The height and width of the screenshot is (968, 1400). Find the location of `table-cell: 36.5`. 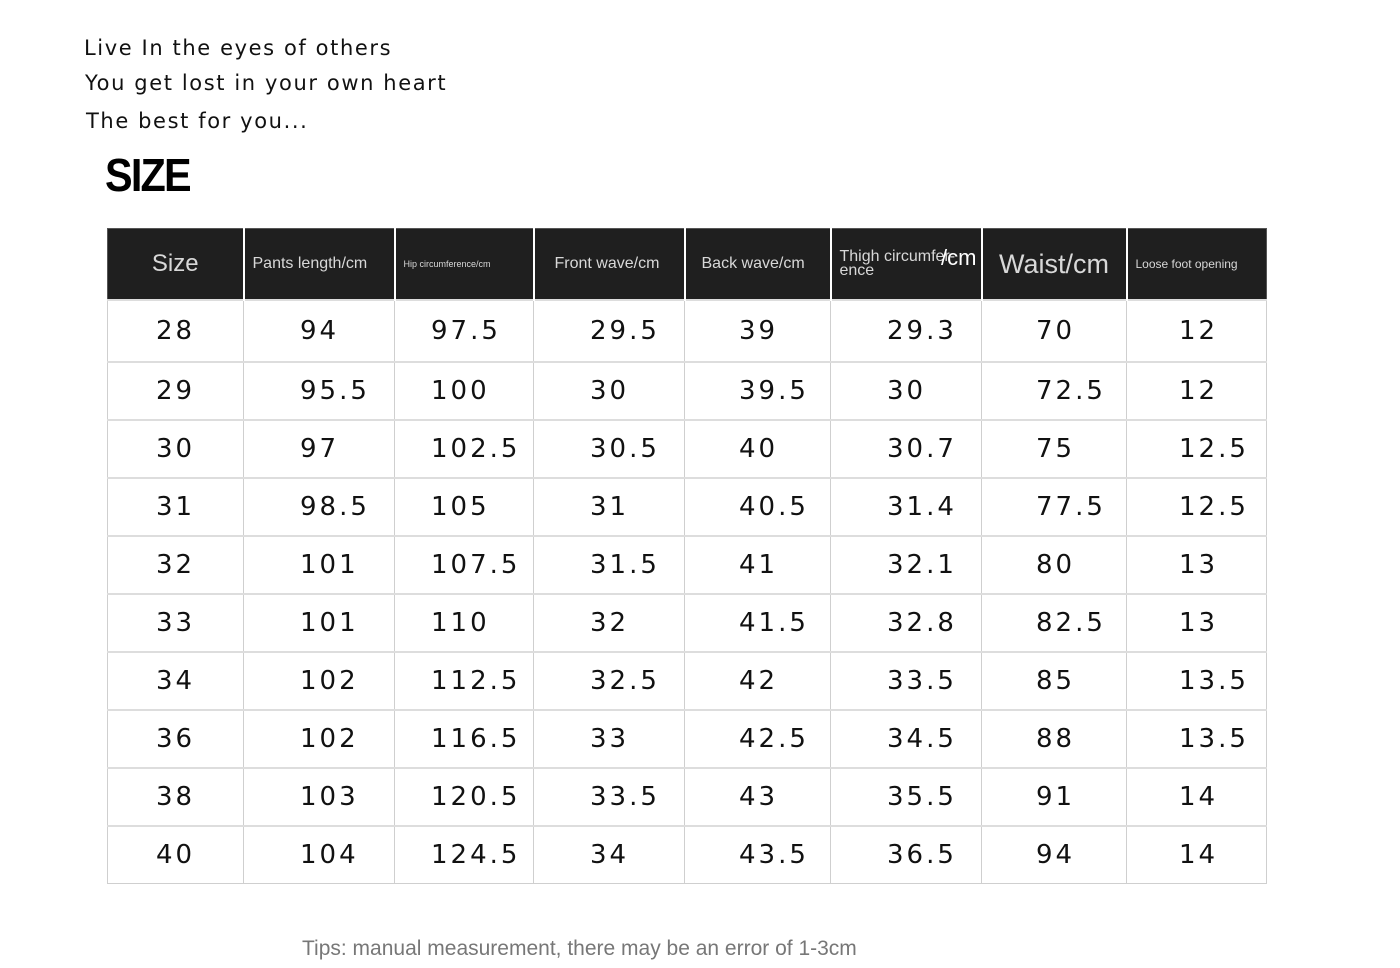

table-cell: 36.5 is located at coordinates (906, 854).